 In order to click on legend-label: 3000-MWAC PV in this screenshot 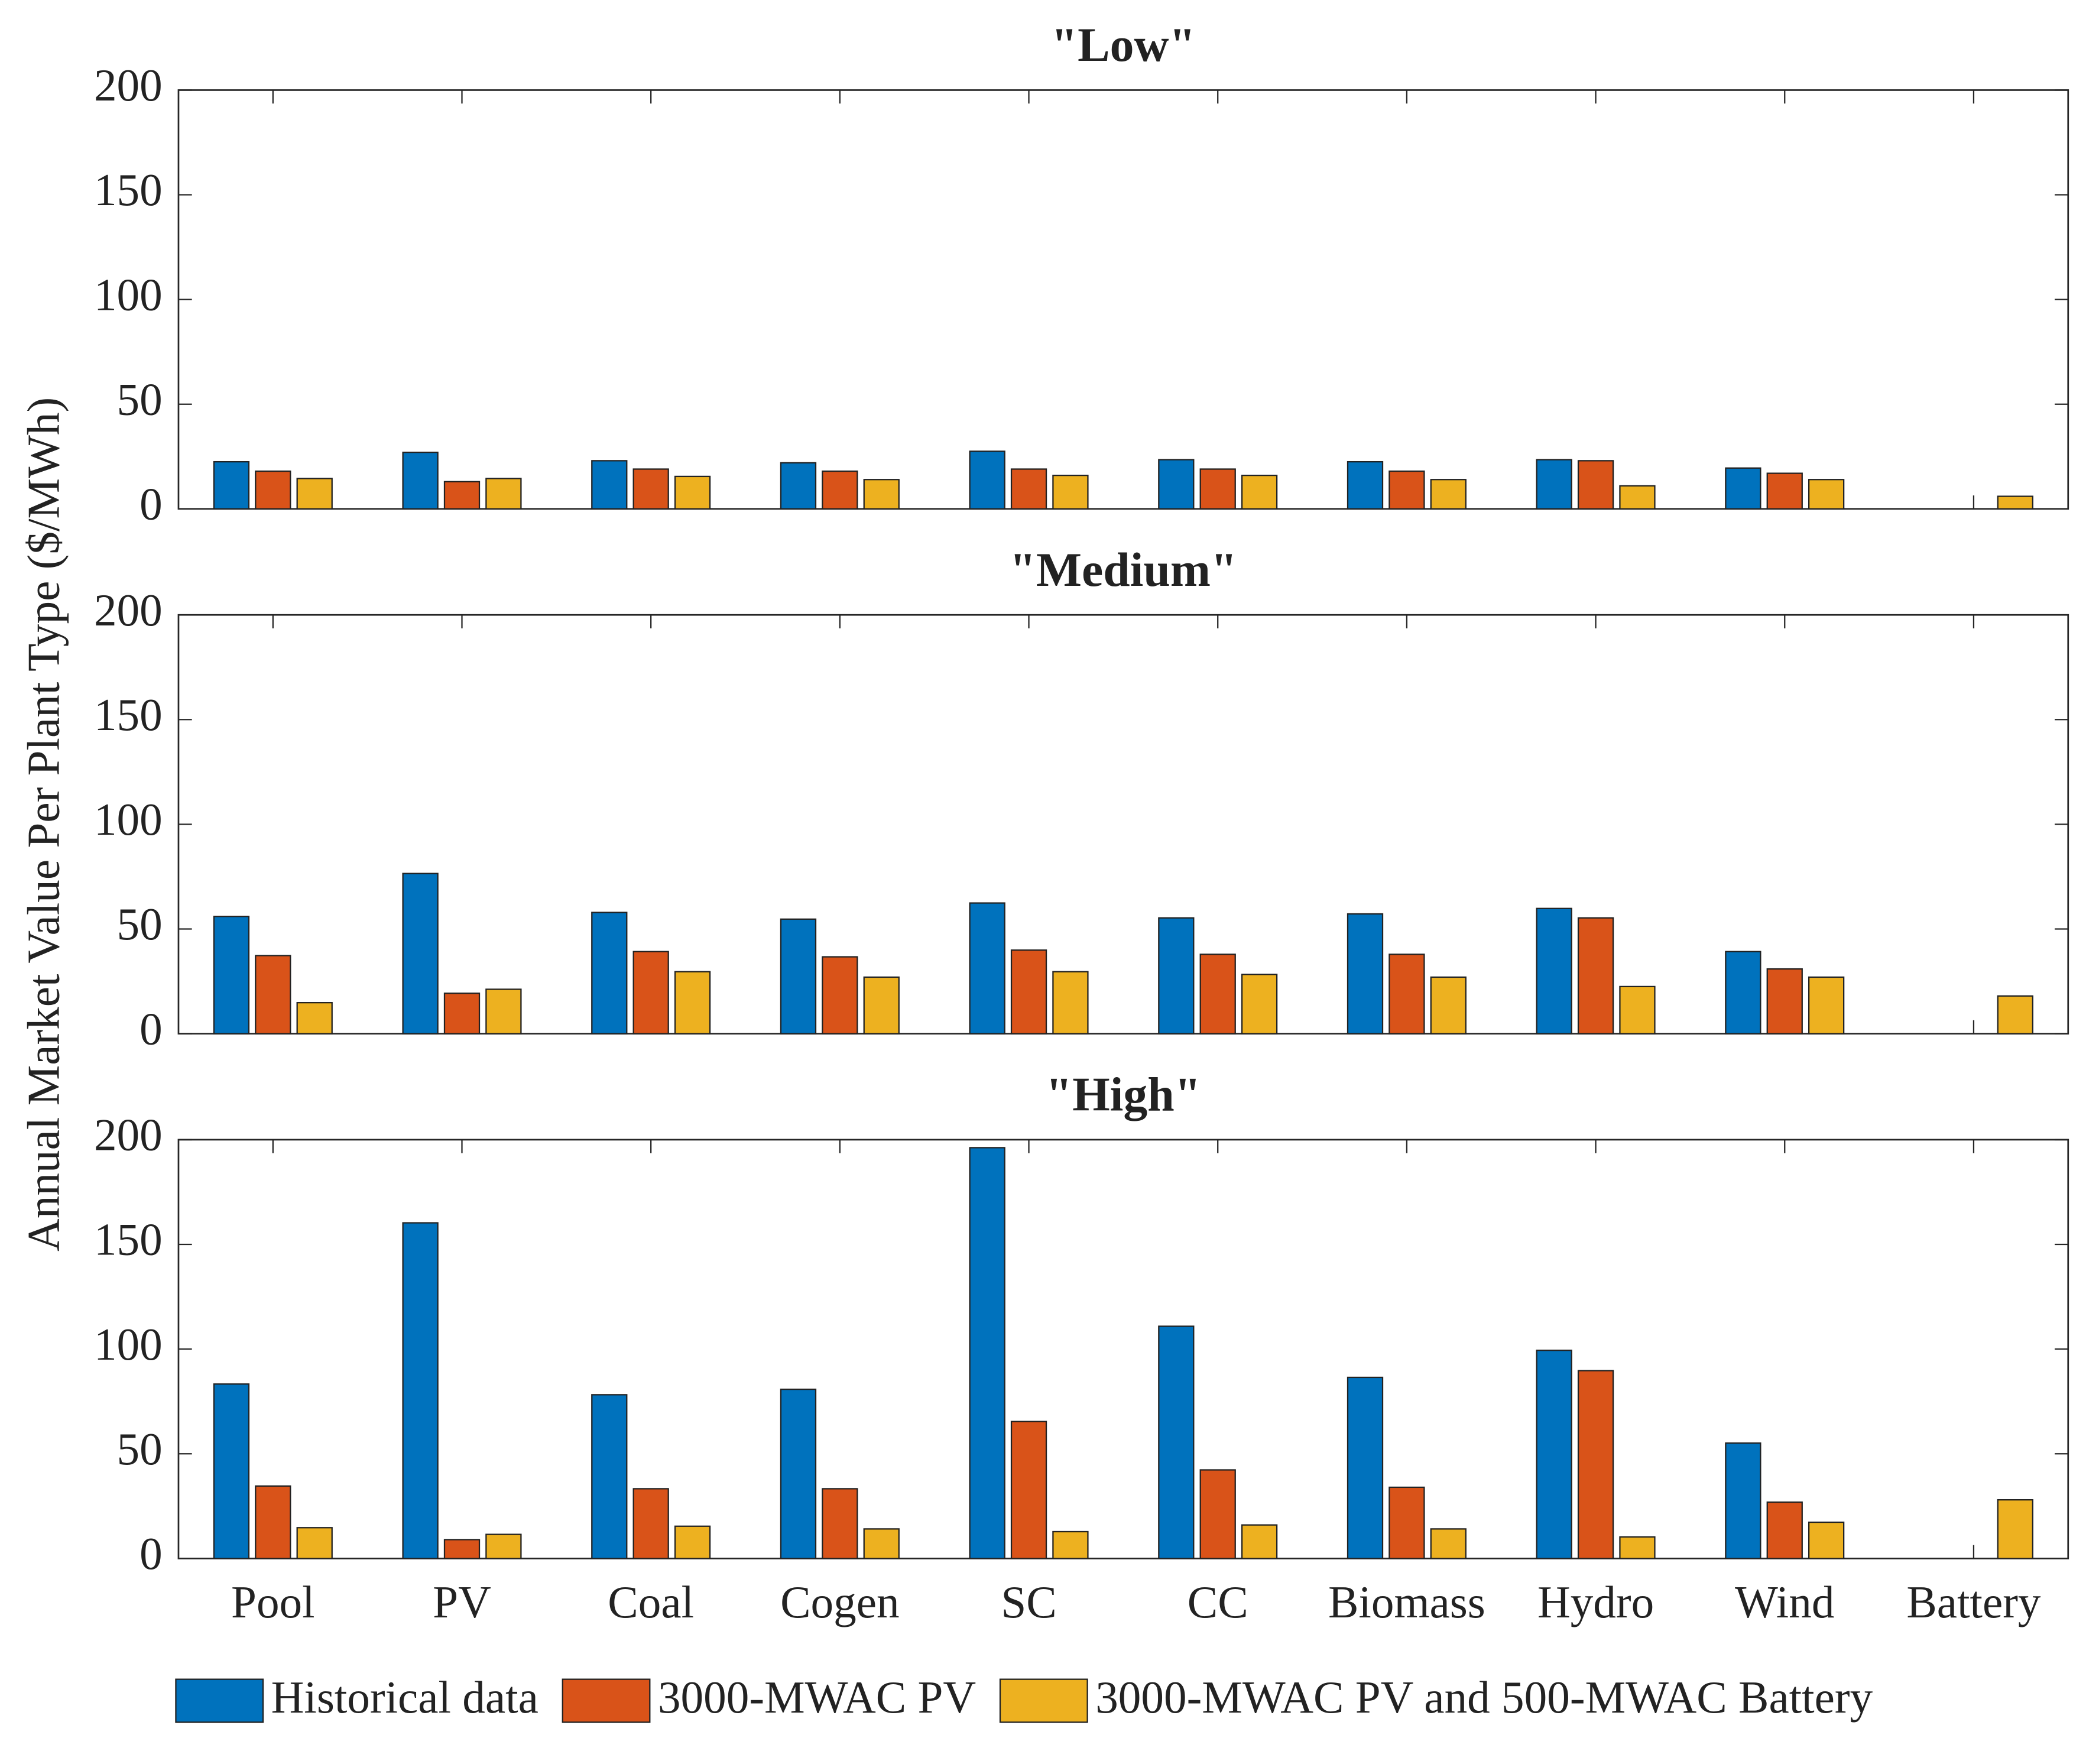, I will do `click(817, 1697)`.